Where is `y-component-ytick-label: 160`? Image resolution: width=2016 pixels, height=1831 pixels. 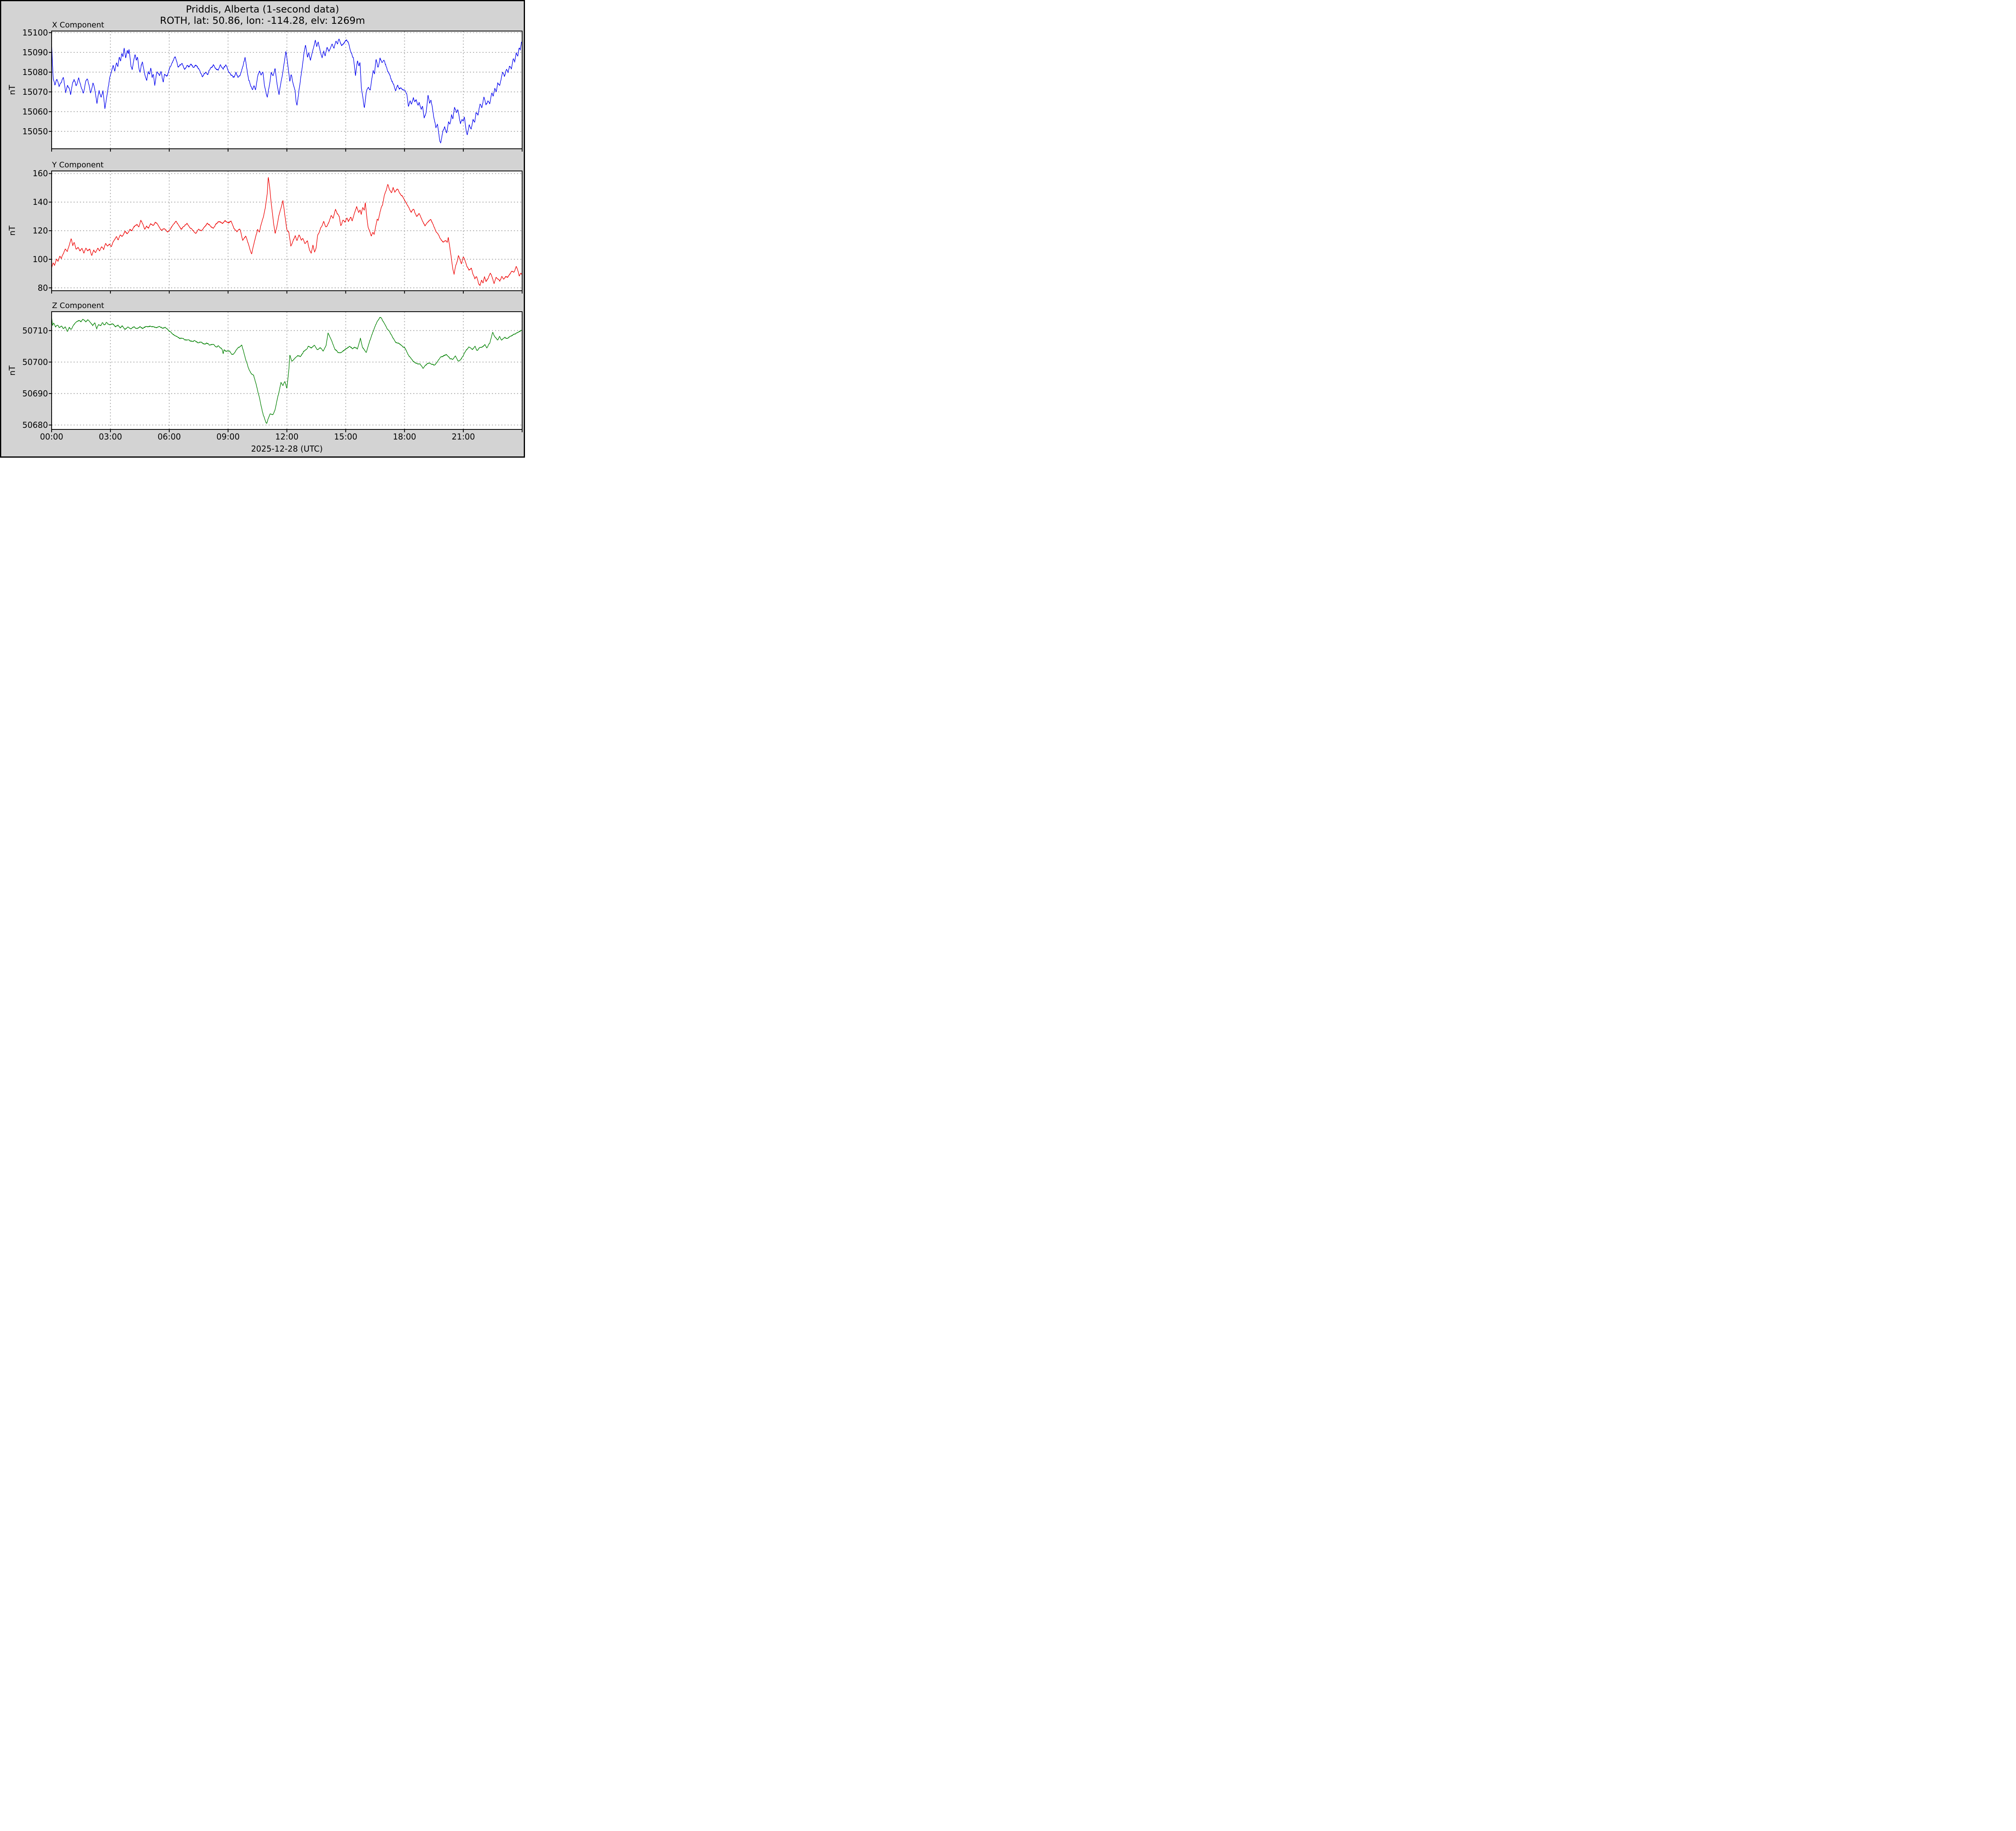 y-component-ytick-label: 160 is located at coordinates (40, 174).